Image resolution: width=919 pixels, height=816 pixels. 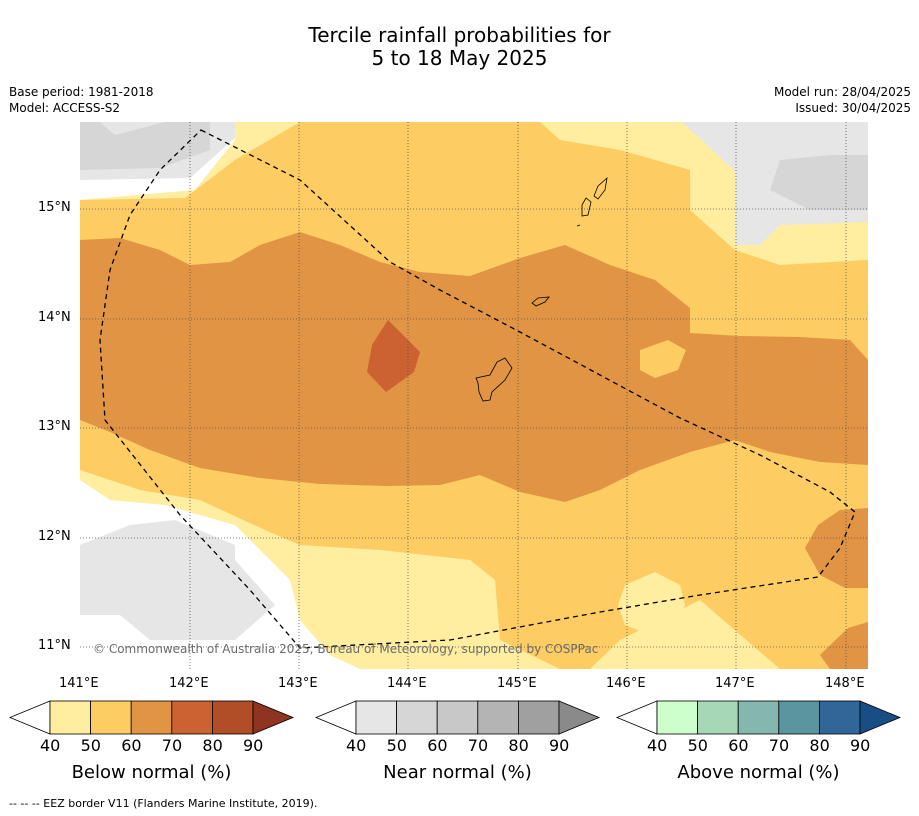 What do you see at coordinates (54, 645) in the screenshot?
I see `lat-label: 11°N` at bounding box center [54, 645].